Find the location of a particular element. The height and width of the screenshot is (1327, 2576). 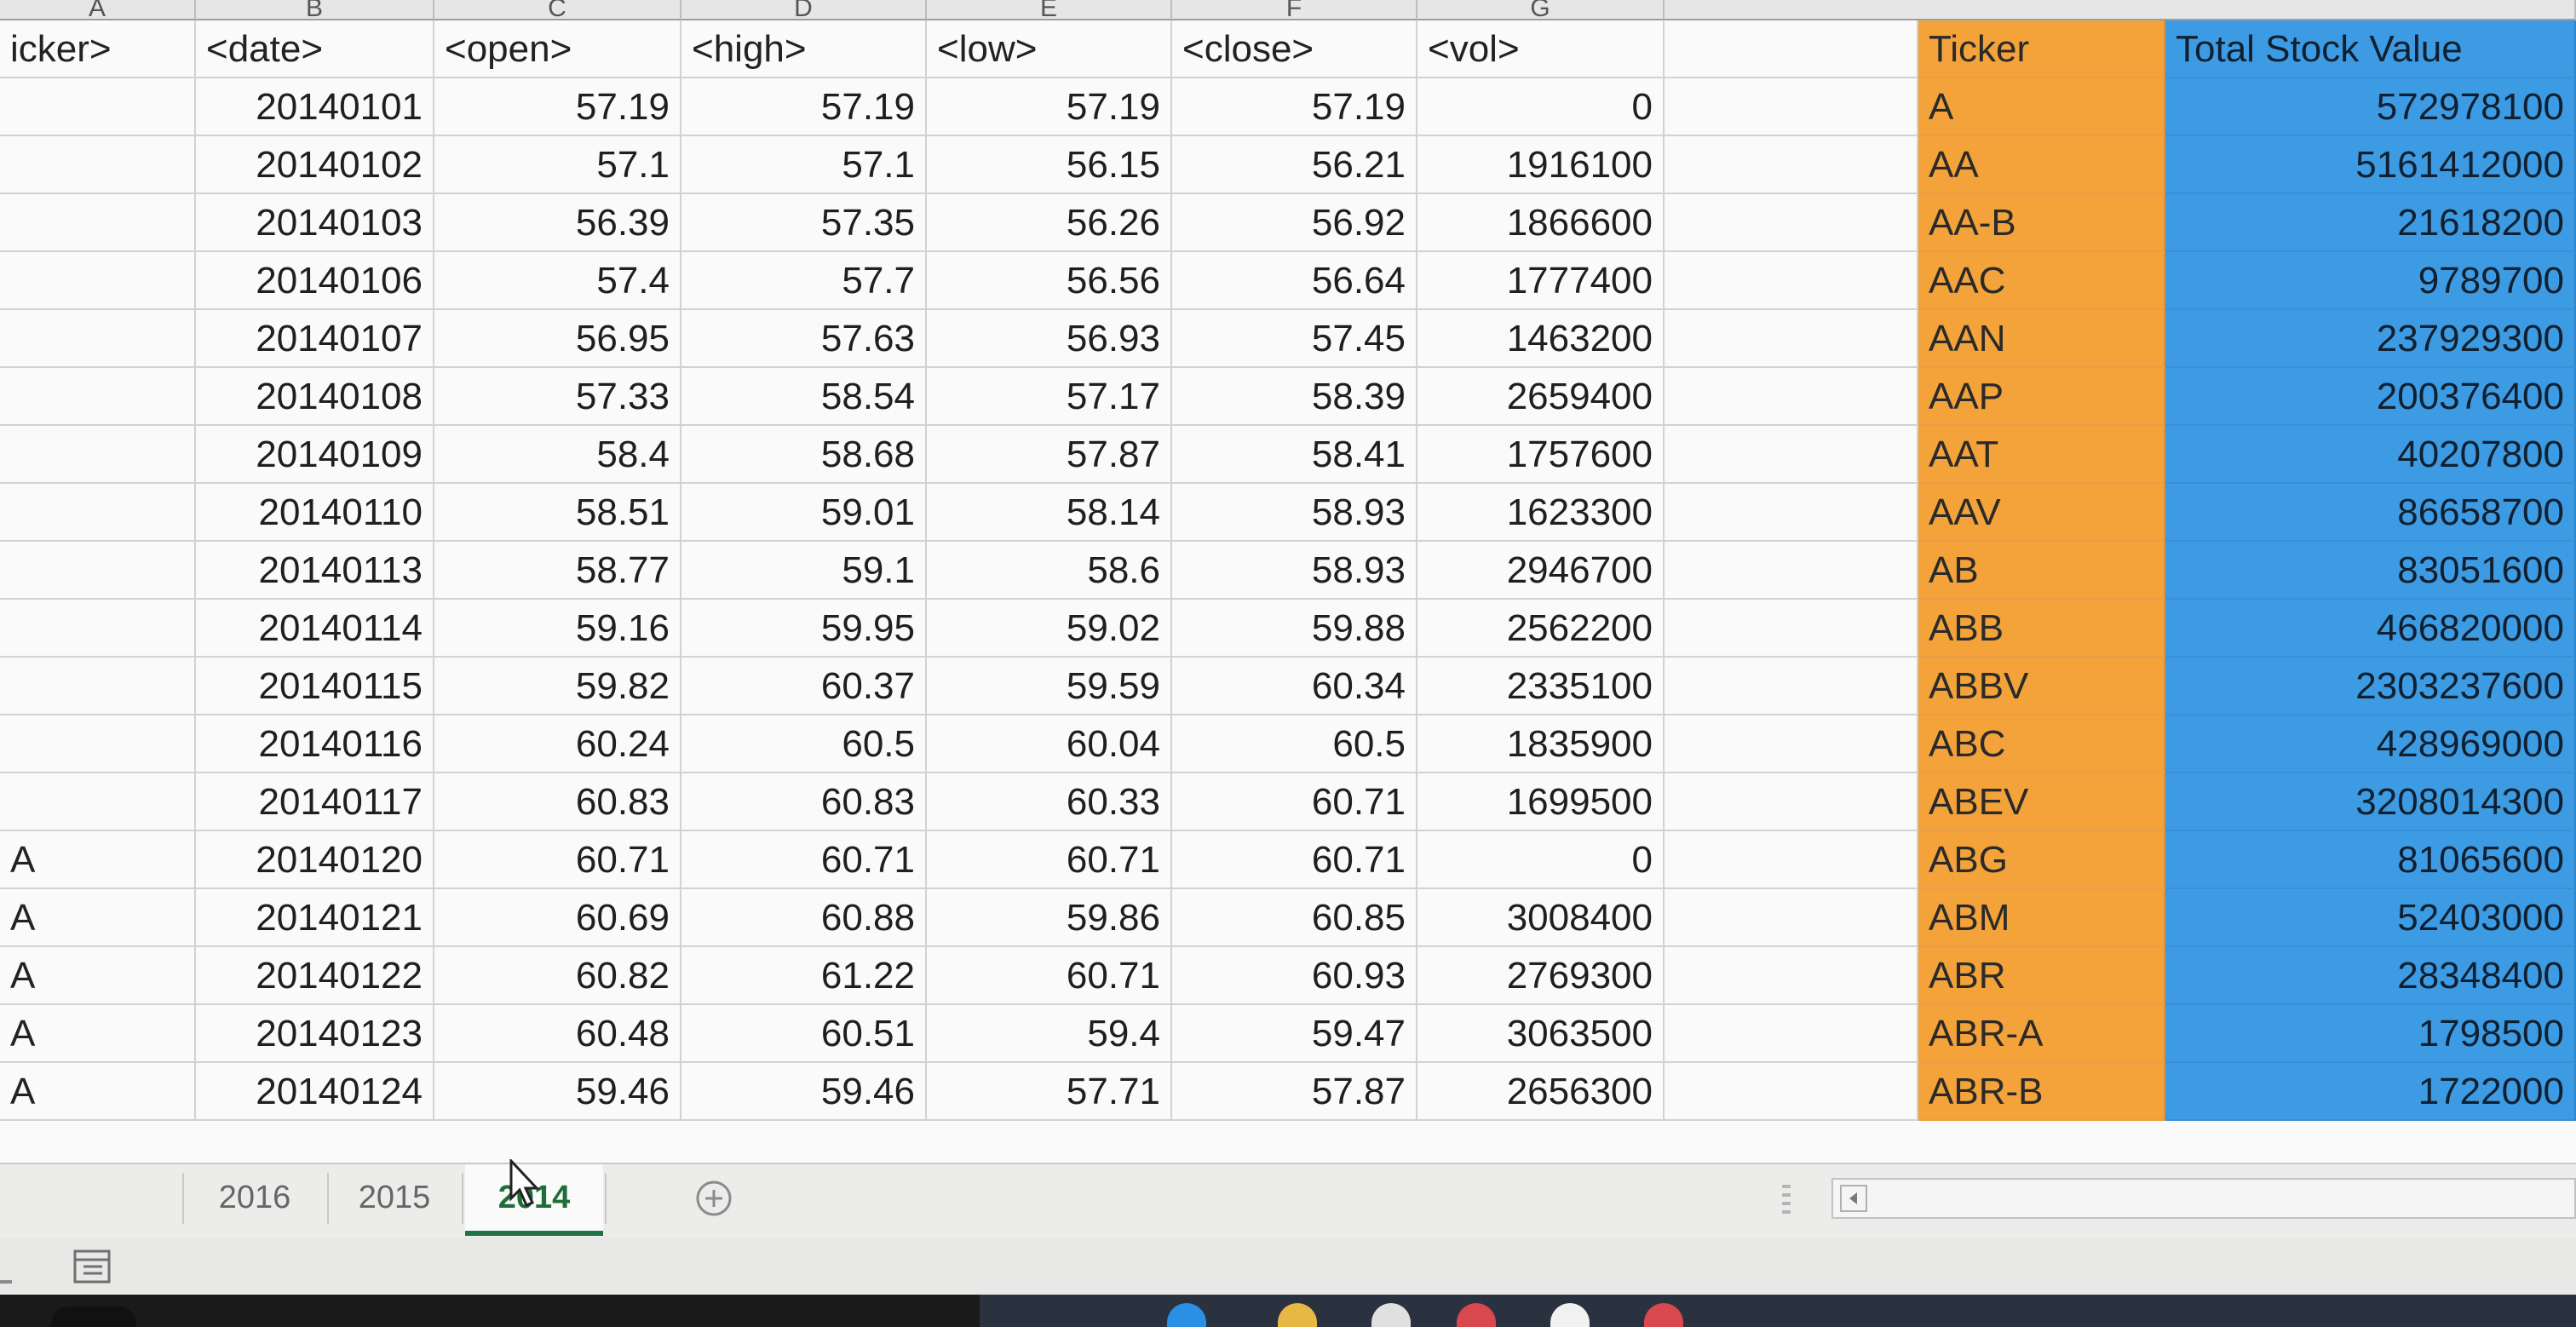

data-cell: A is located at coordinates (98, 918).